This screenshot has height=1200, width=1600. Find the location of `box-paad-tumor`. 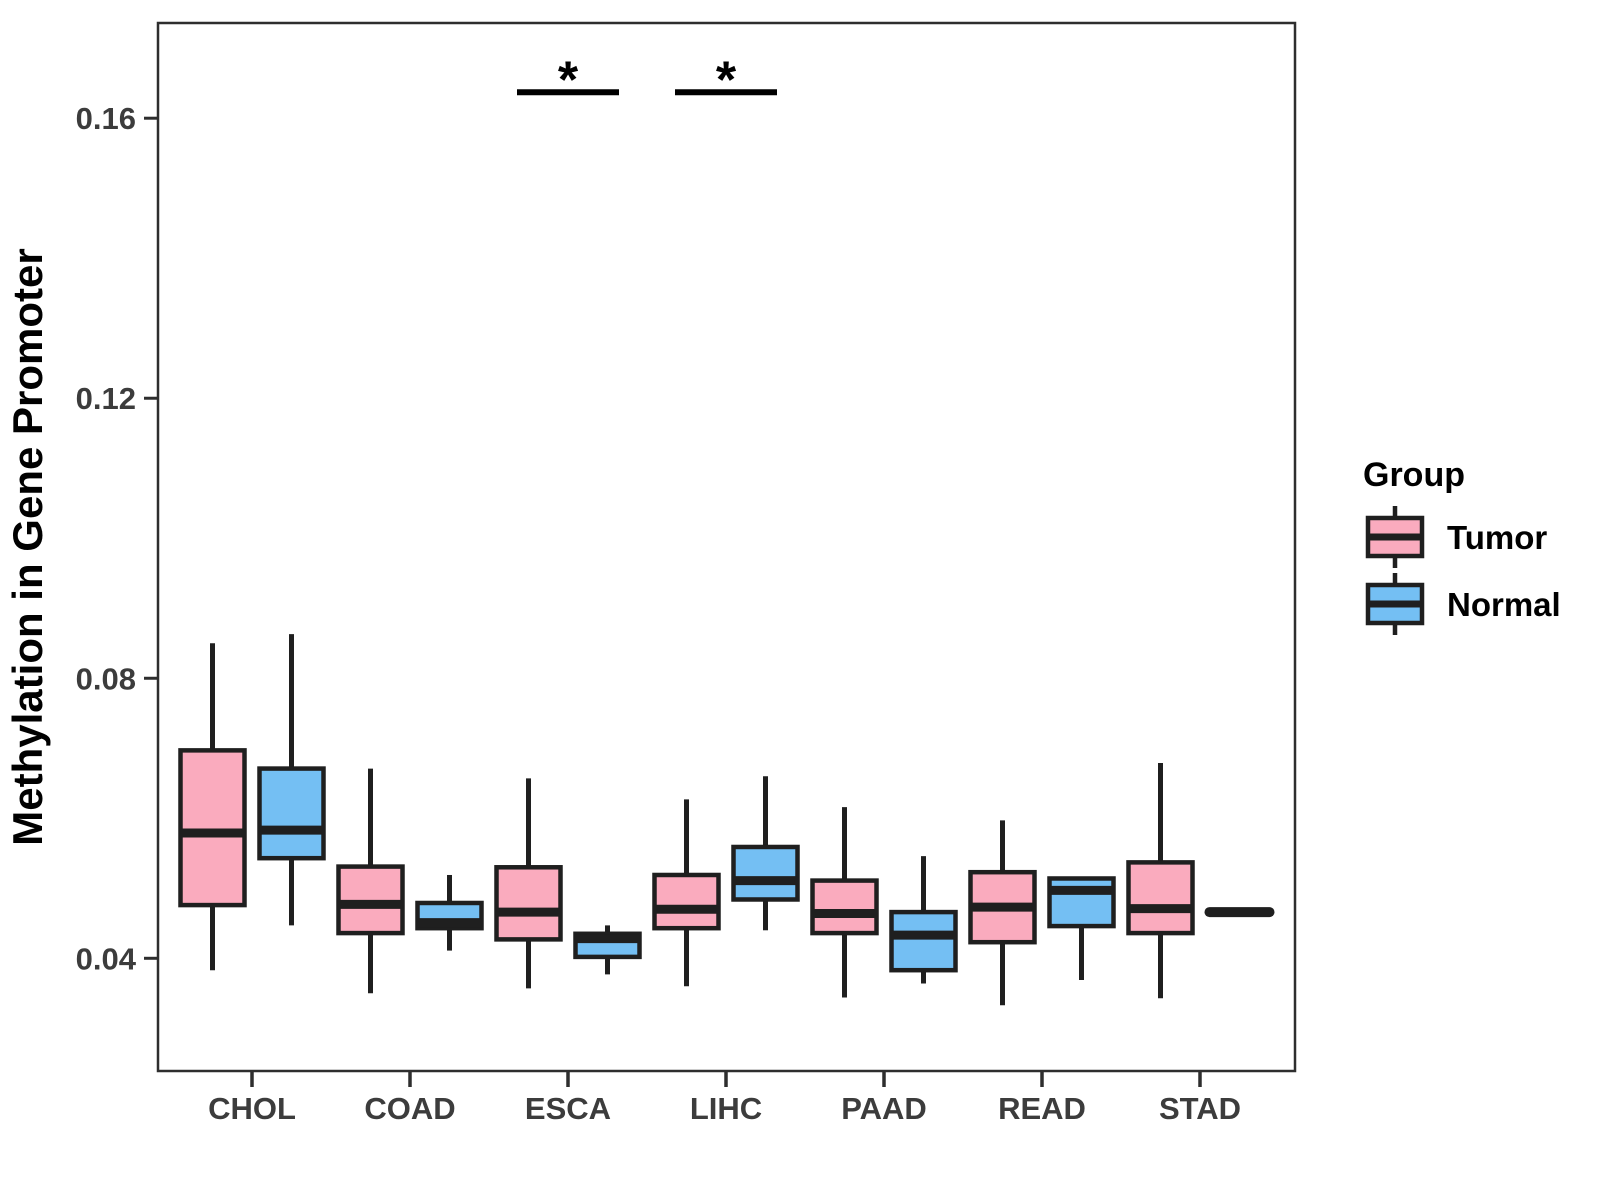

box-paad-tumor is located at coordinates (844, 902).